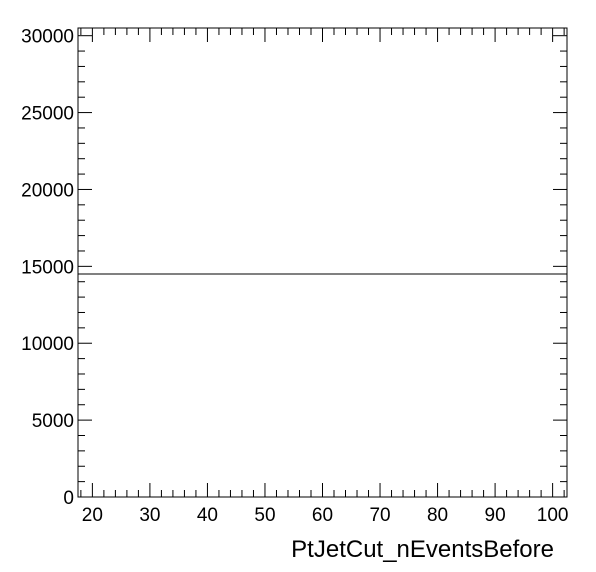 The height and width of the screenshot is (572, 596). What do you see at coordinates (379, 515) in the screenshot?
I see `x-tick-label: 70` at bounding box center [379, 515].